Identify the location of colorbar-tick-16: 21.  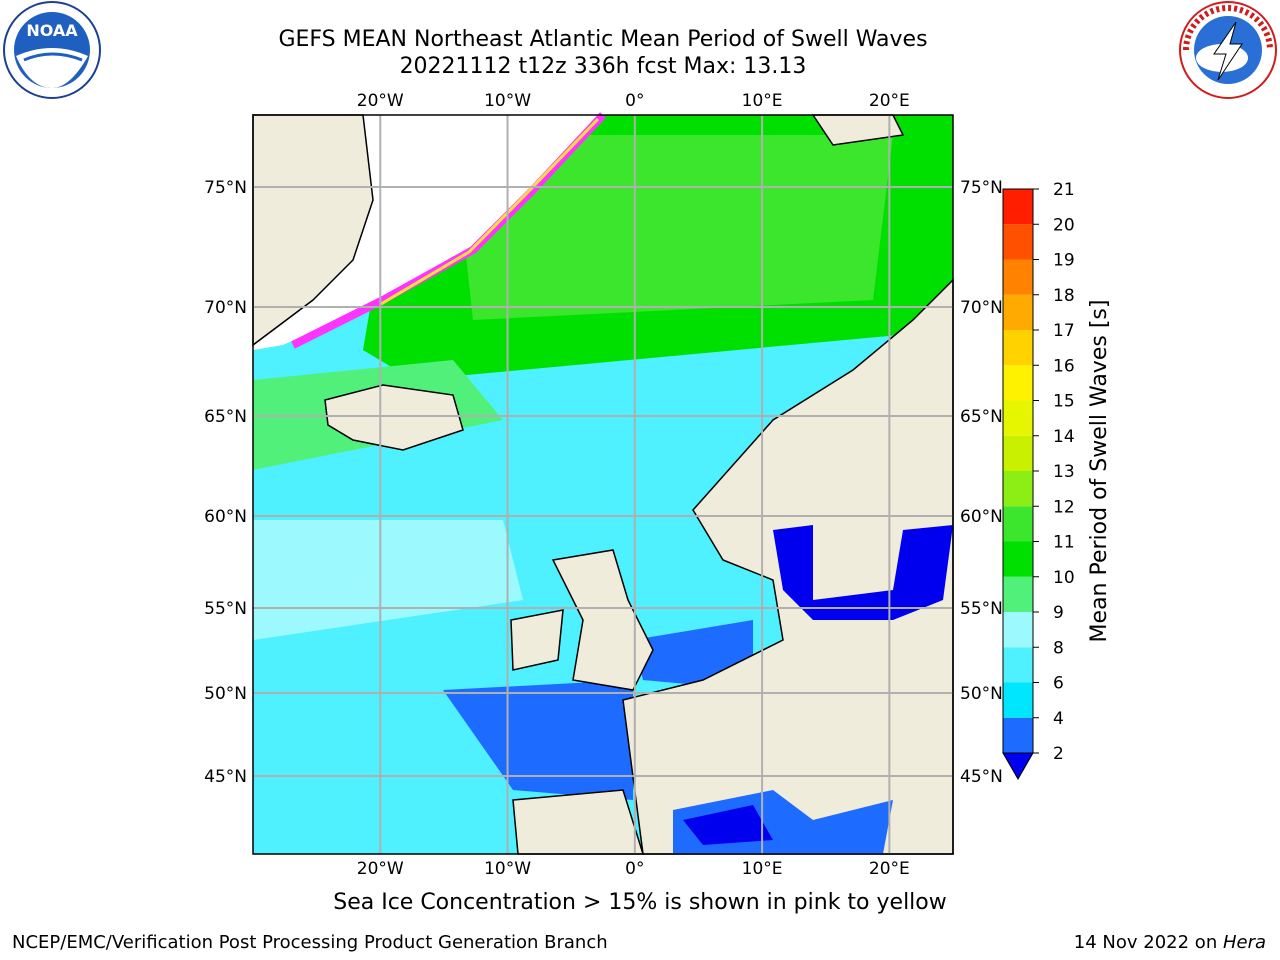
(1064, 190).